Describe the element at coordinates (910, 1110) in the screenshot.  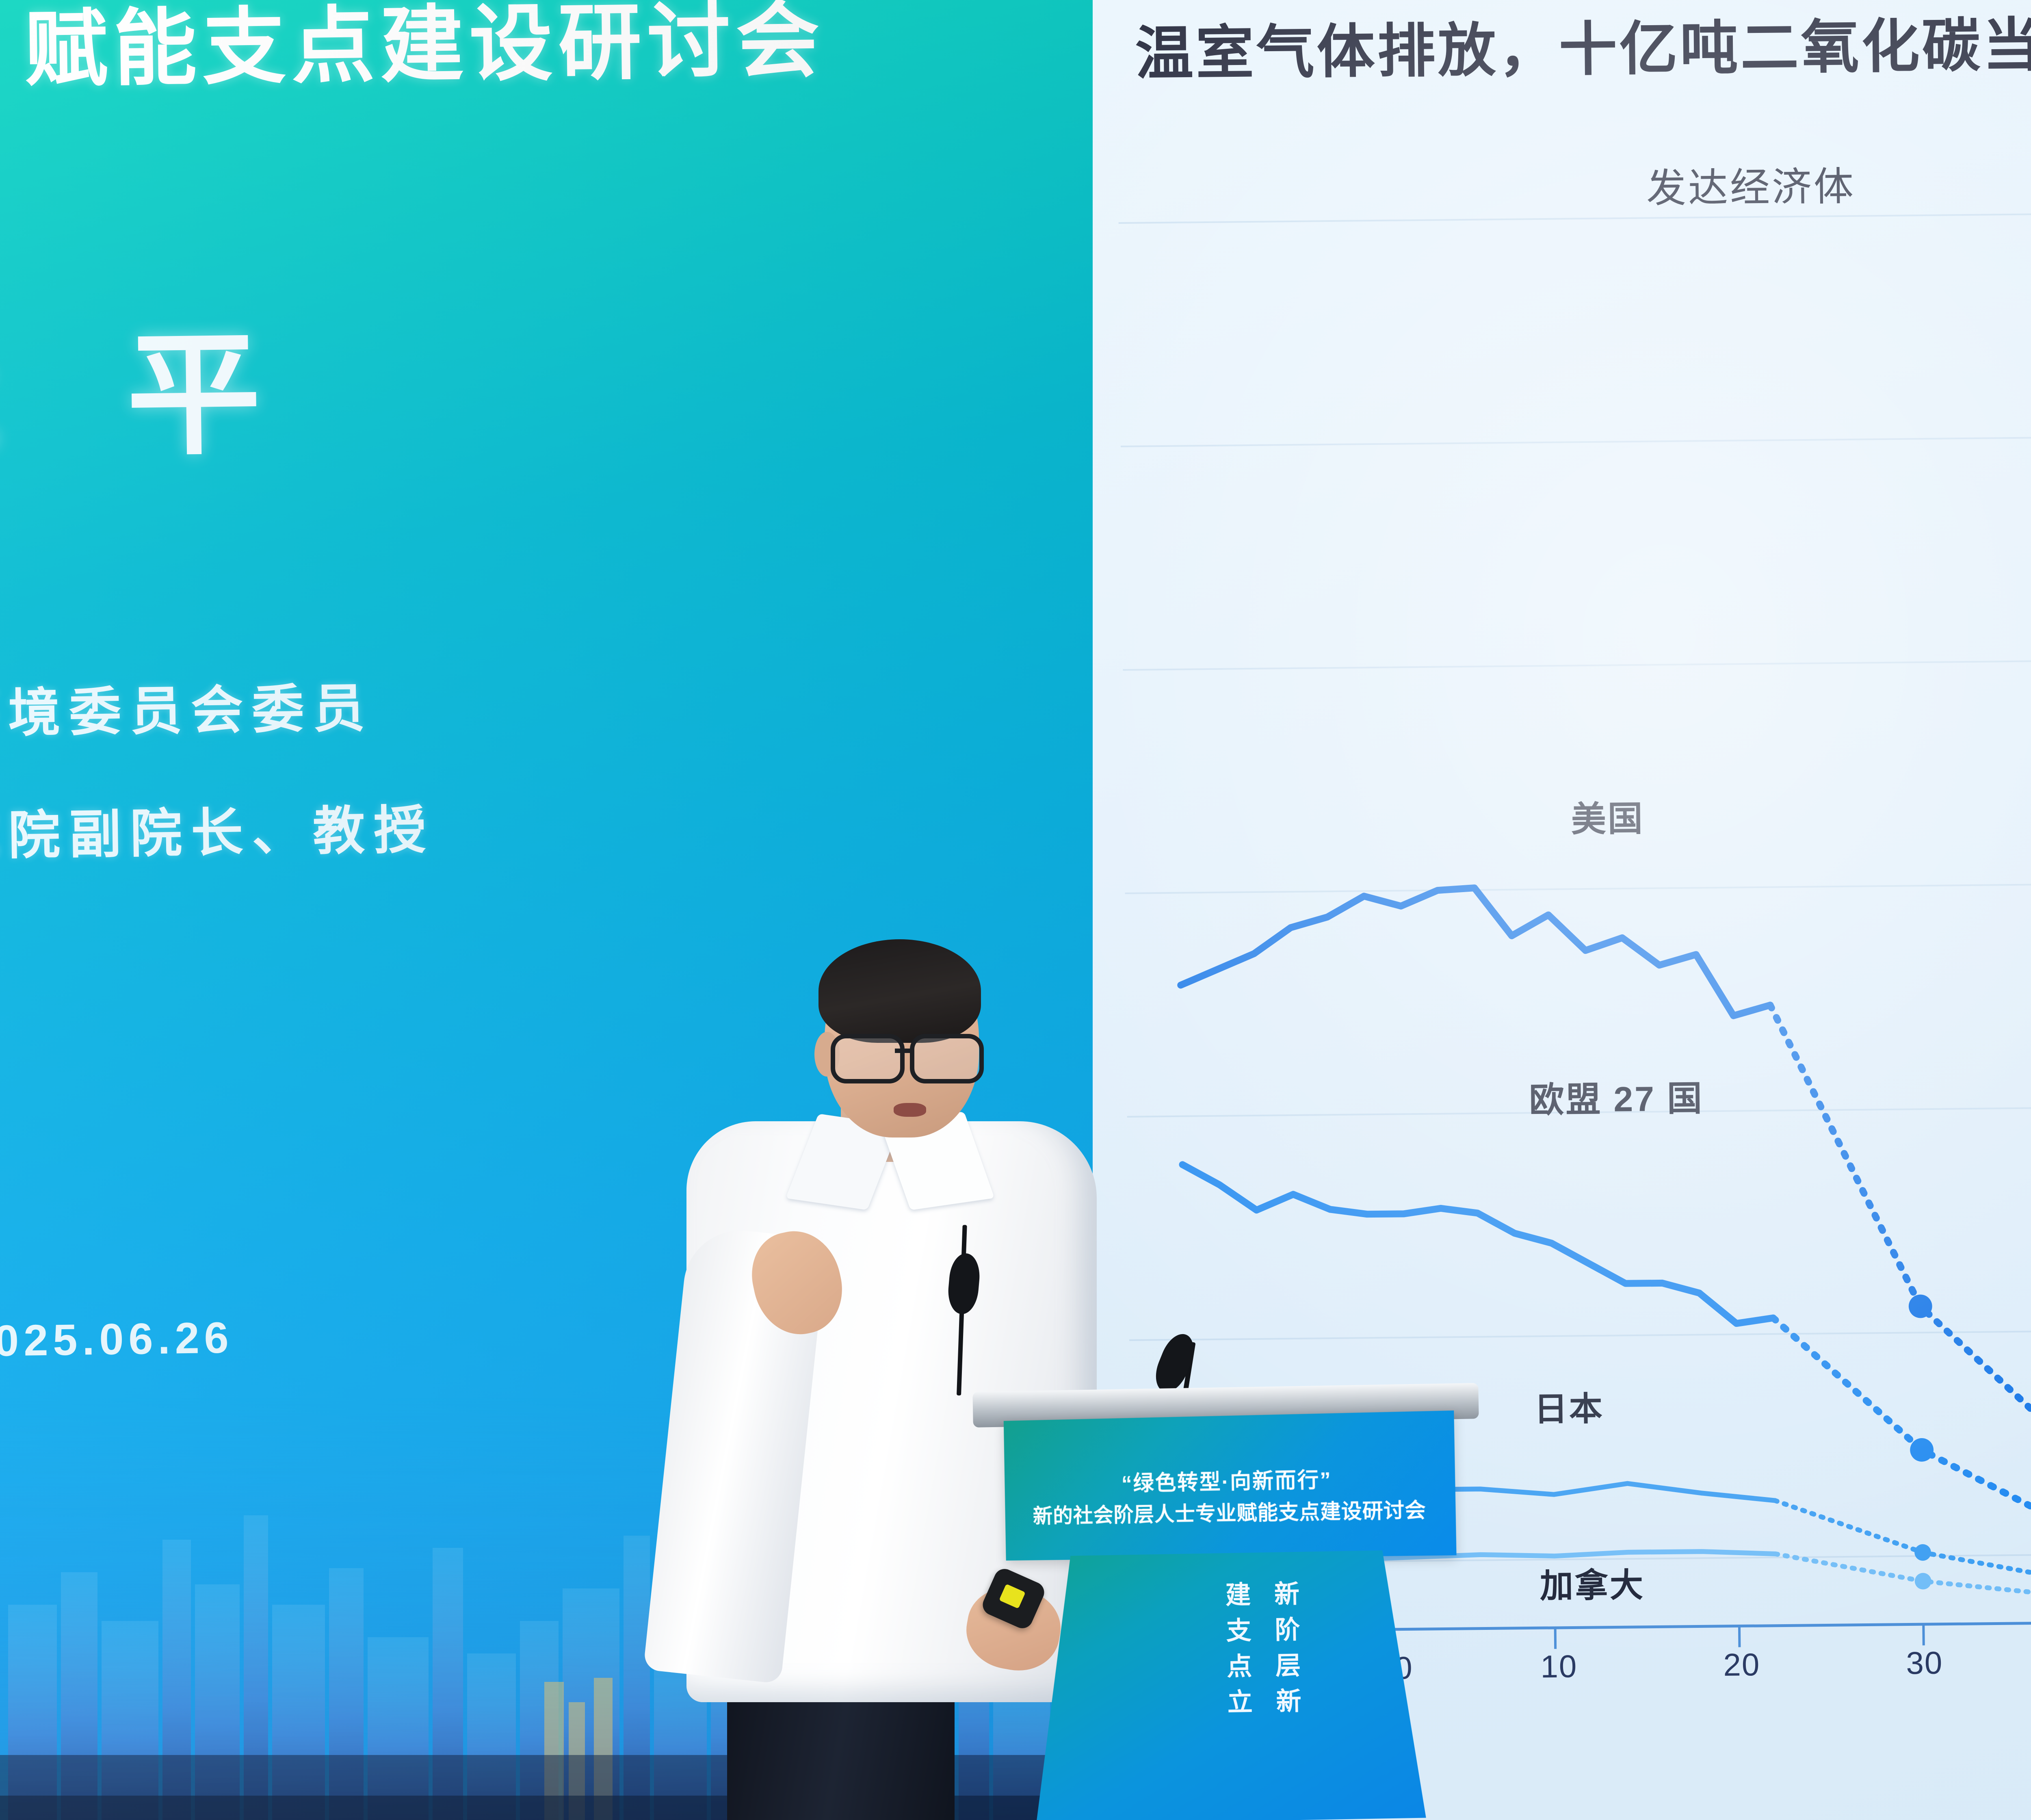
I see `speaker-mouth` at that location.